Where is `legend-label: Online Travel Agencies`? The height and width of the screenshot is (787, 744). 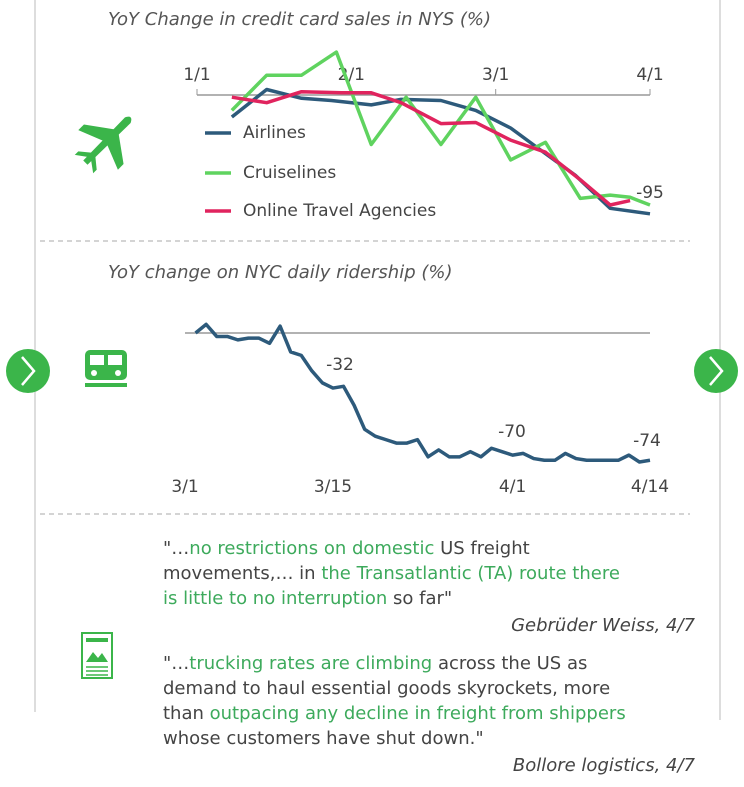 legend-label: Online Travel Agencies is located at coordinates (339, 211).